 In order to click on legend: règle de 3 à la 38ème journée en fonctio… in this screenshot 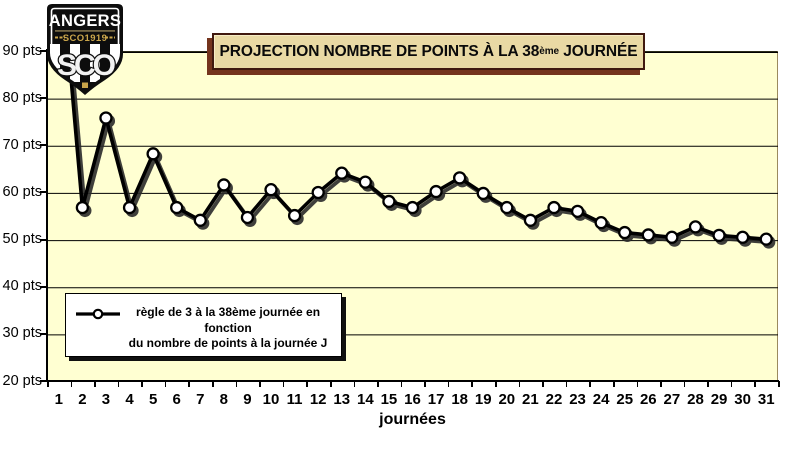, I will do `click(203, 325)`.